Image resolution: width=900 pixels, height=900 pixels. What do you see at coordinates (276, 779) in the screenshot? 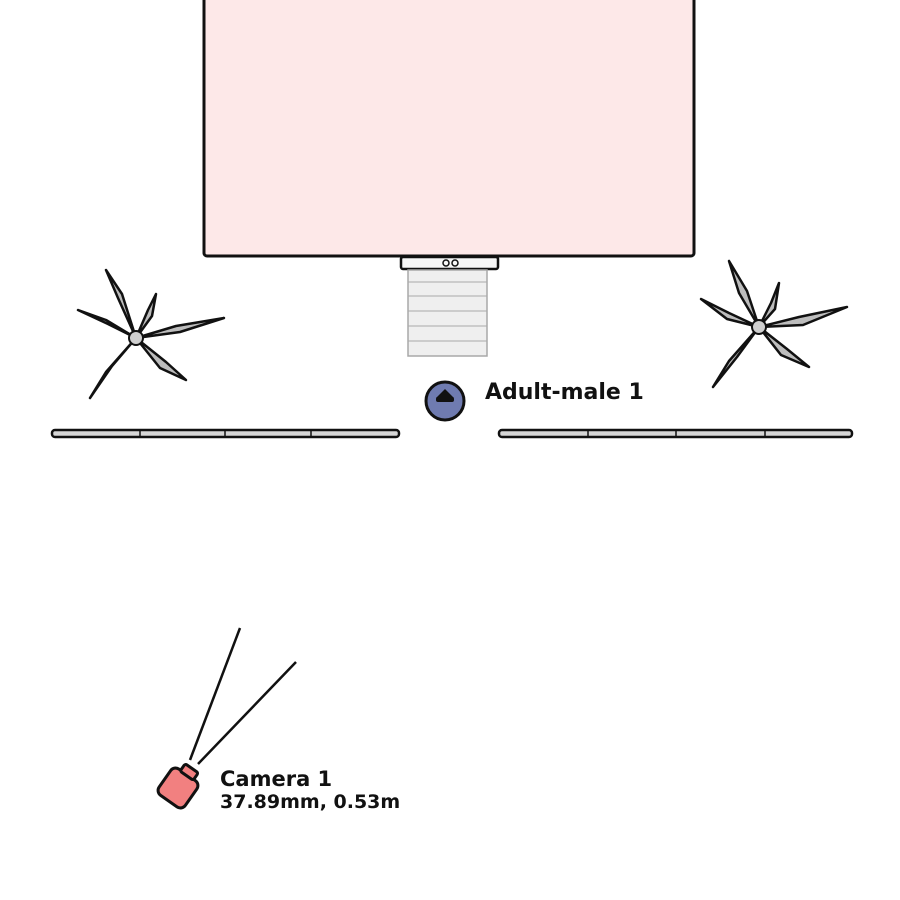
I see `camera-label: Camera 1` at bounding box center [276, 779].